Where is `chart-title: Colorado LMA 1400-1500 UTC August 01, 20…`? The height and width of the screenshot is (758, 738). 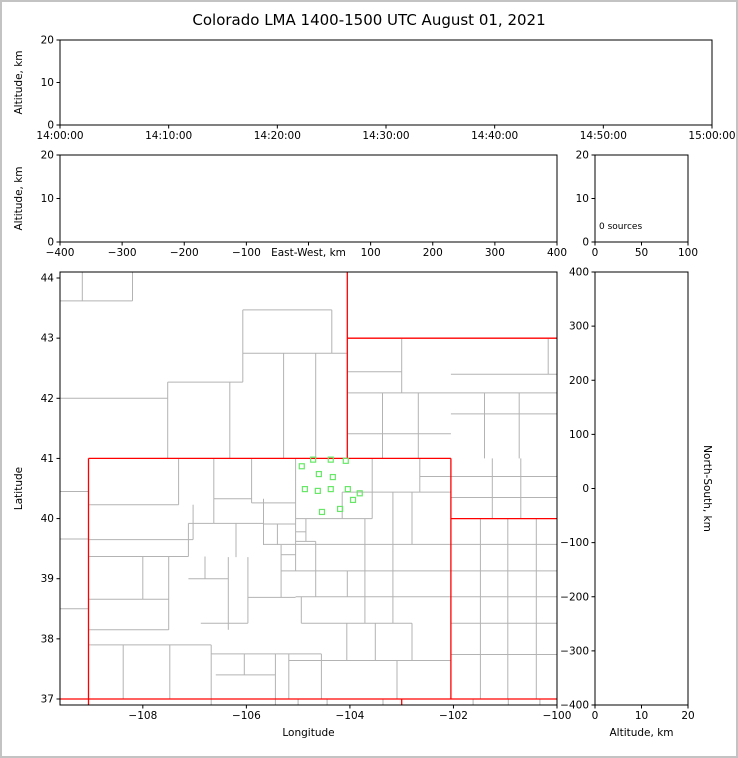
chart-title: Colorado LMA 1400-1500 UTC August 01, 20… is located at coordinates (369, 20).